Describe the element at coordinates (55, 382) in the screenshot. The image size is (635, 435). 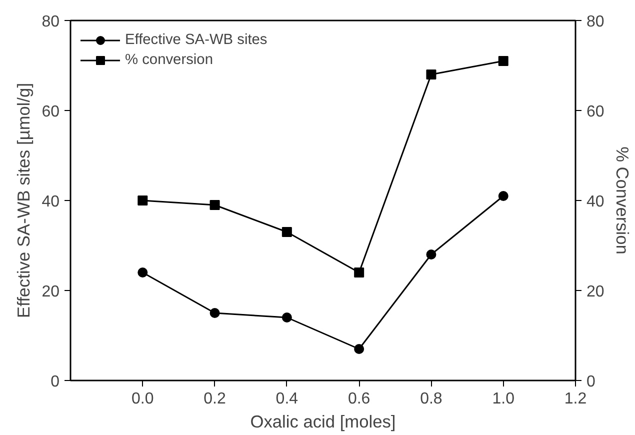
I see `y-tick-label: 0` at that location.